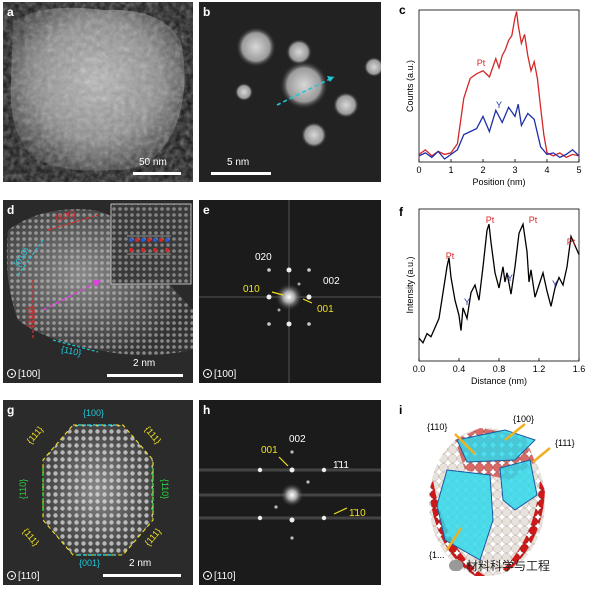  Describe the element at coordinates (482, 170) in the screenshot. I see `x-tick-label: 2` at that location.